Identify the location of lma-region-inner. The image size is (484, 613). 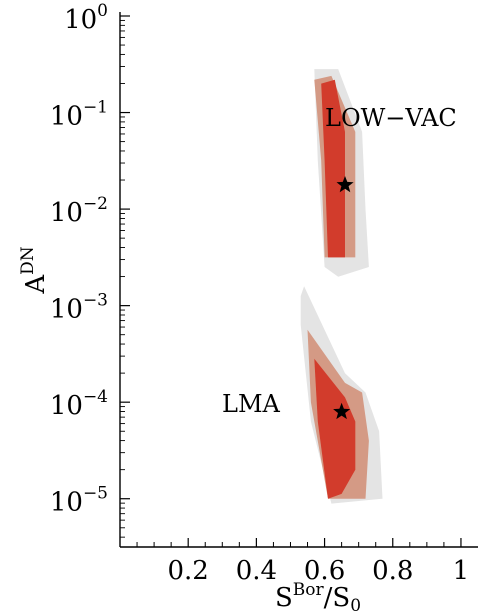
(335, 428).